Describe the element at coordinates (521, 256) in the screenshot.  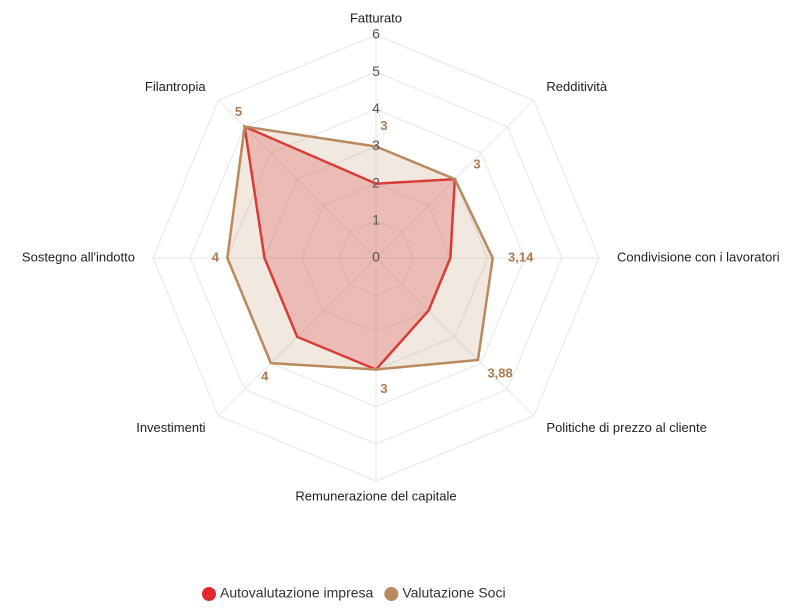
I see `data-label: 3,14` at that location.